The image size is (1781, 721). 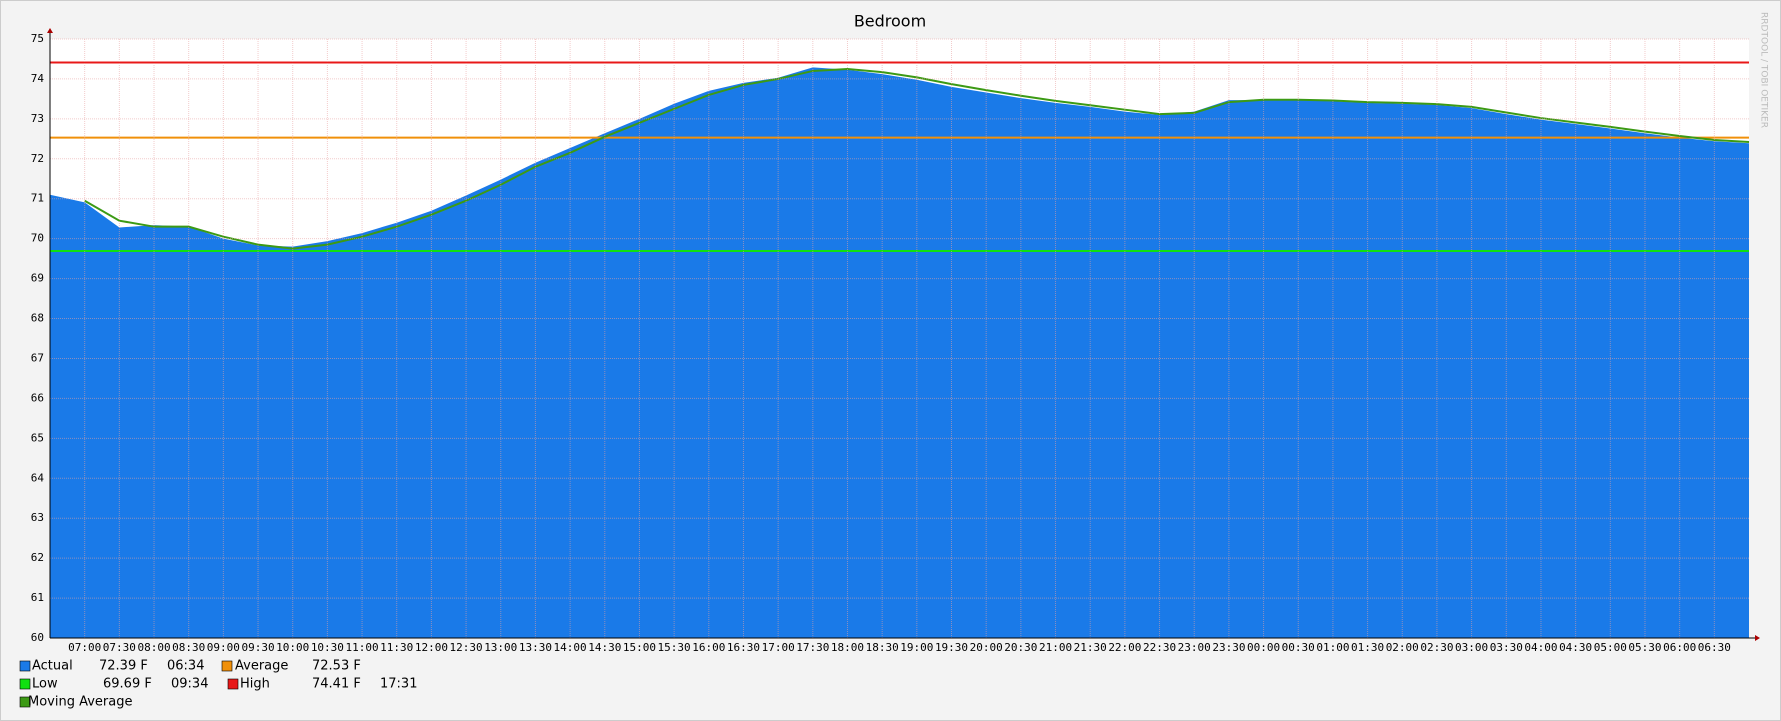 What do you see at coordinates (37, 637) in the screenshot?
I see `y-tick-label: 60` at bounding box center [37, 637].